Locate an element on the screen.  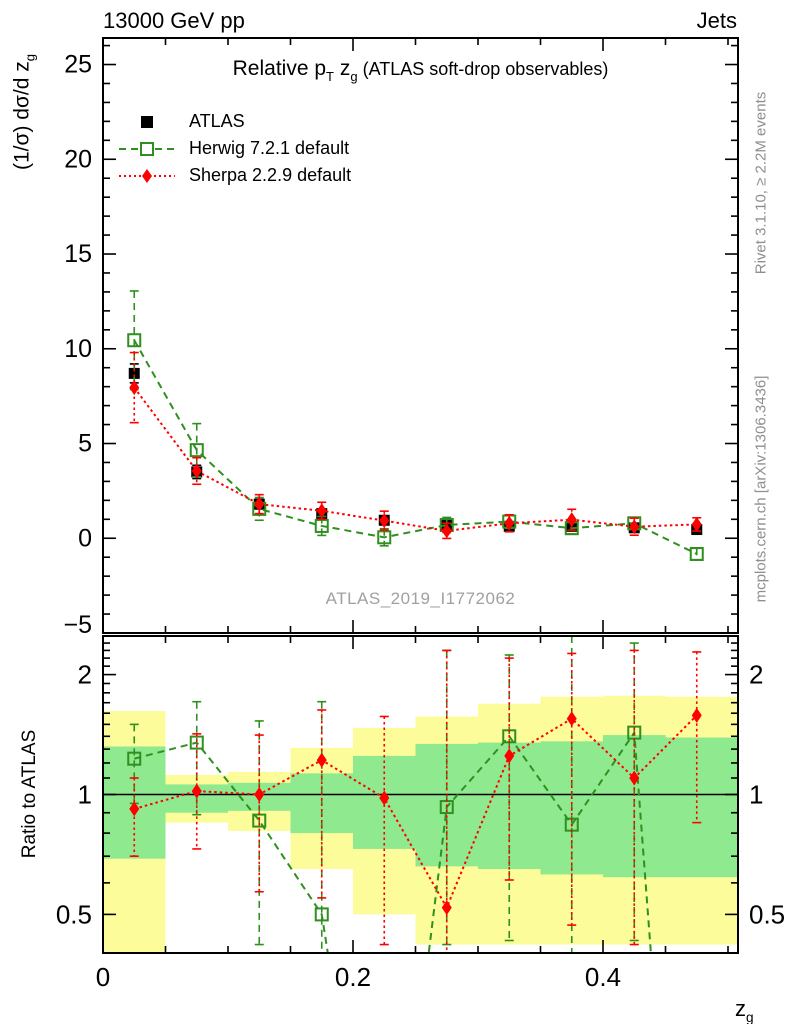
legend-label: Herwig 7.2.1 default is located at coordinates (269, 148).